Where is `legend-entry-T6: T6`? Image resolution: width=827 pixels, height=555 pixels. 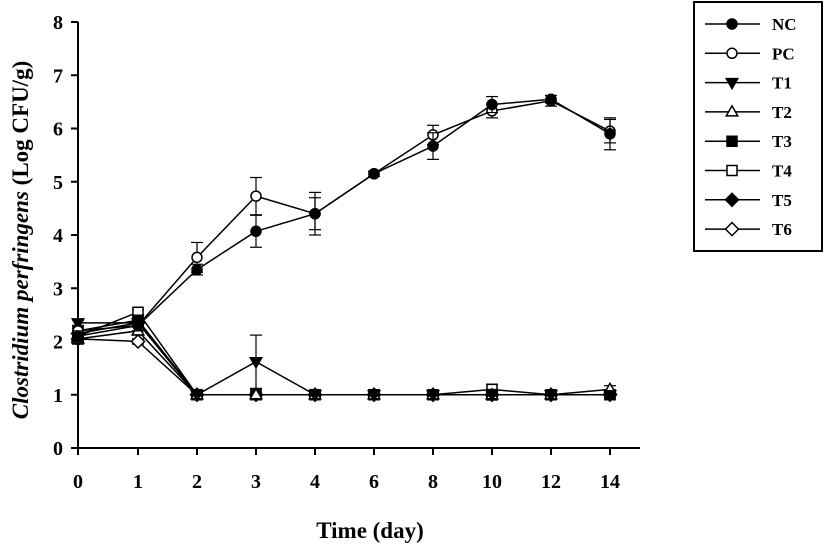 legend-entry-T6: T6 is located at coordinates (748, 229).